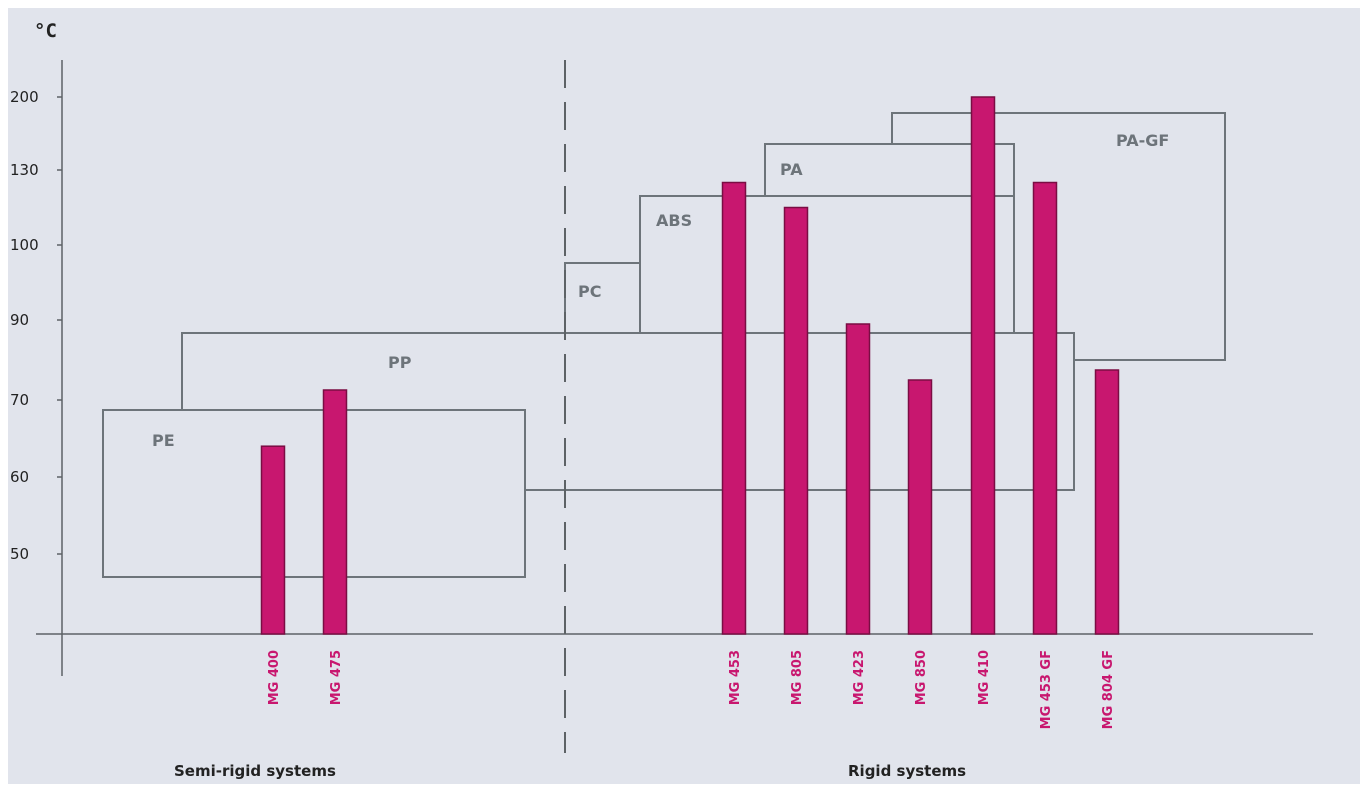 The height and width of the screenshot is (792, 1367). I want to click on category-label: MG 453 GF, so click(1046, 689).